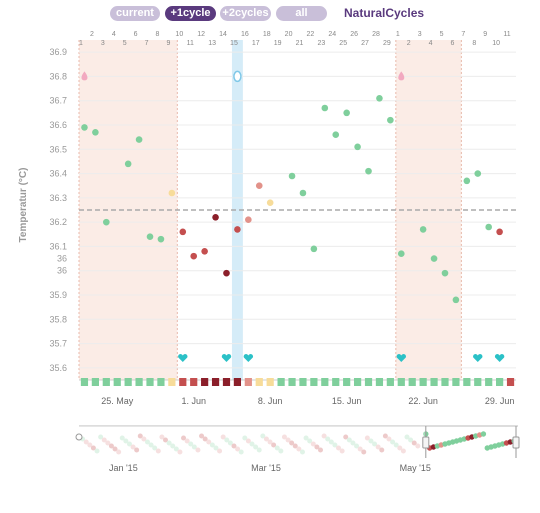  I want to click on cycle-day-label: 13, so click(212, 43).